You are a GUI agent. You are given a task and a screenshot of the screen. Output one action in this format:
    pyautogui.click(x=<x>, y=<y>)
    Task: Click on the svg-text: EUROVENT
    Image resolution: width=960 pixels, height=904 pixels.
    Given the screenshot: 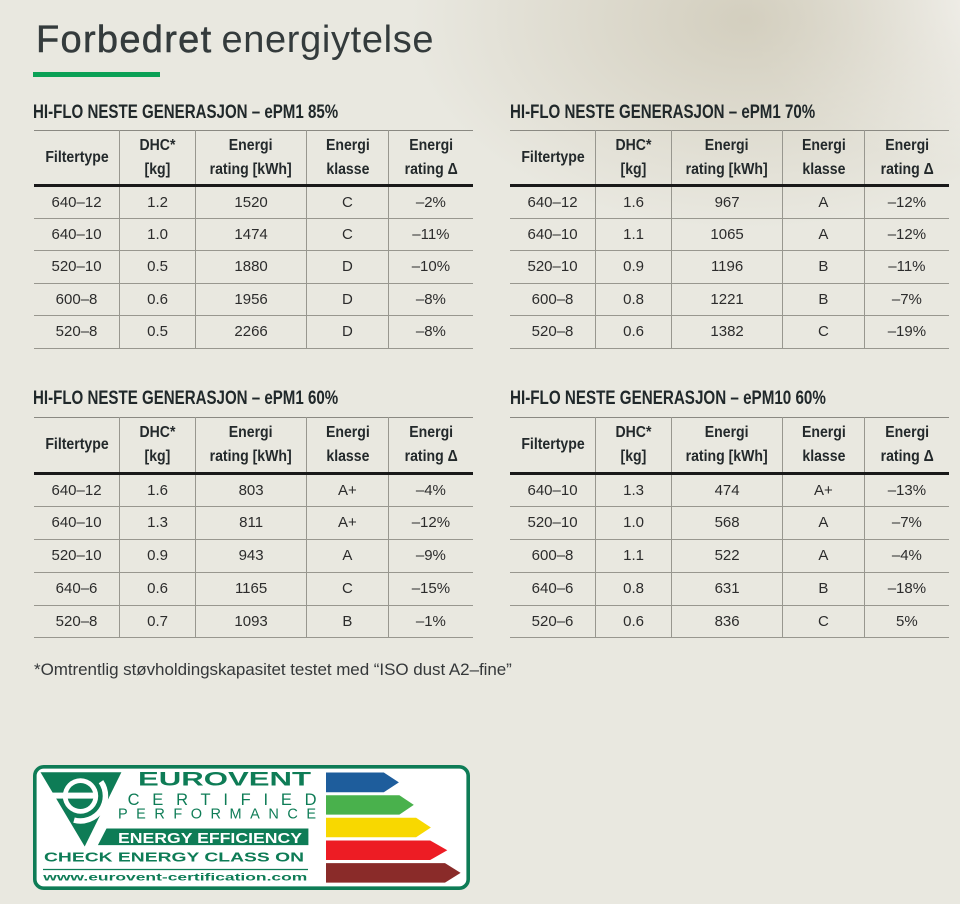 What is the action you would take?
    pyautogui.click(x=225, y=780)
    